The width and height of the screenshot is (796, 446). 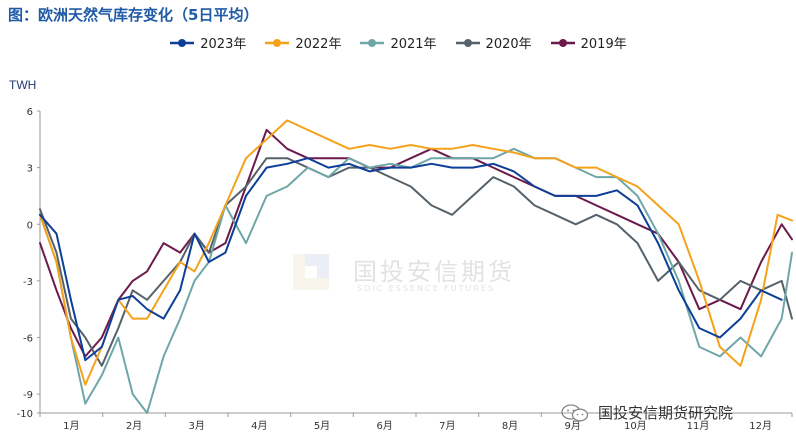 What do you see at coordinates (318, 44) in the screenshot?
I see `legend-label: 2022年` at bounding box center [318, 44].